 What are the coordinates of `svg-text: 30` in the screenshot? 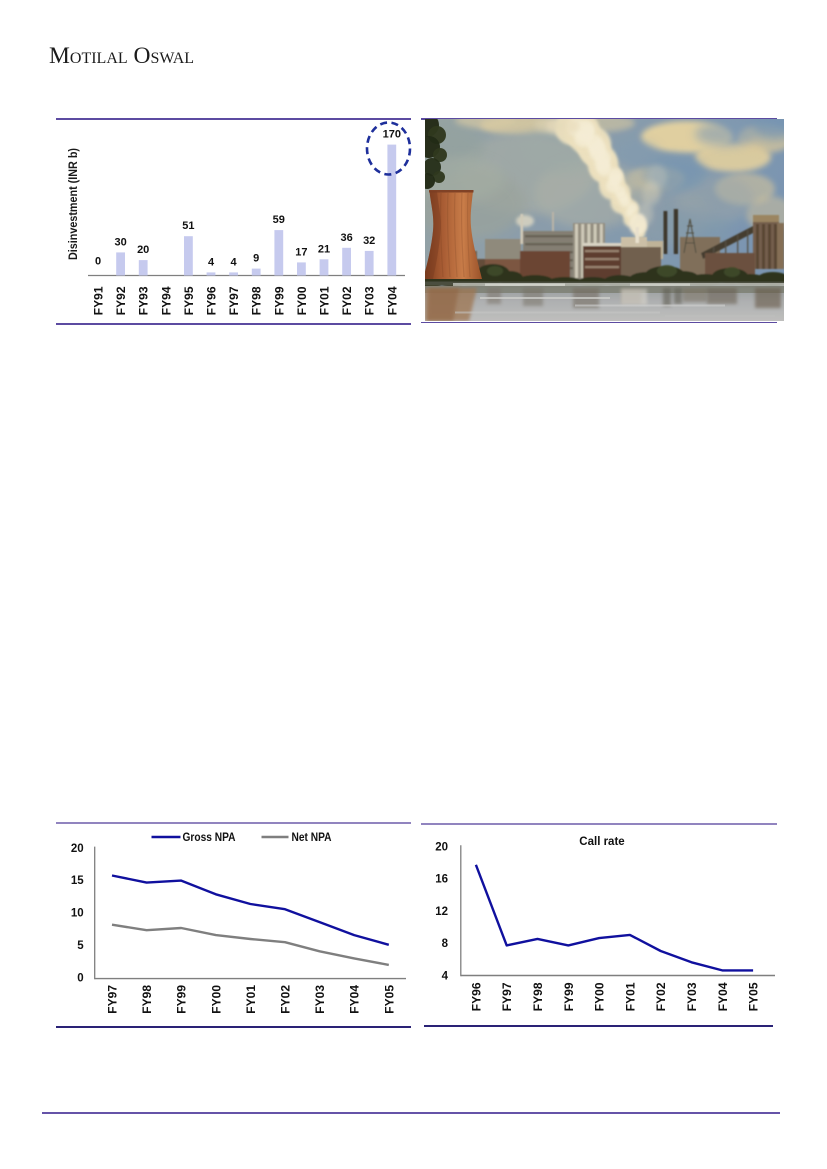 It's located at (120, 242).